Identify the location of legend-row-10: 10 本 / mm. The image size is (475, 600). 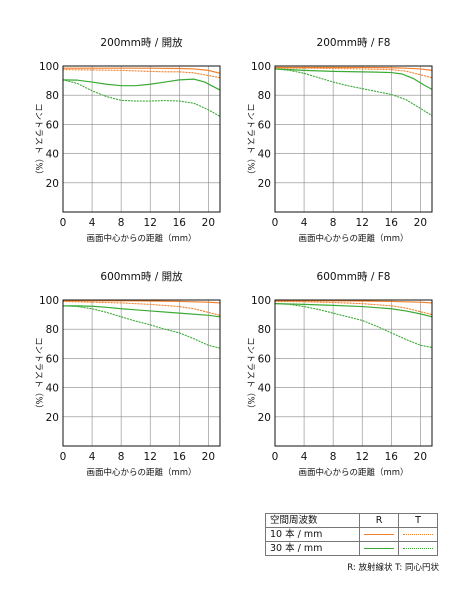
(351, 534).